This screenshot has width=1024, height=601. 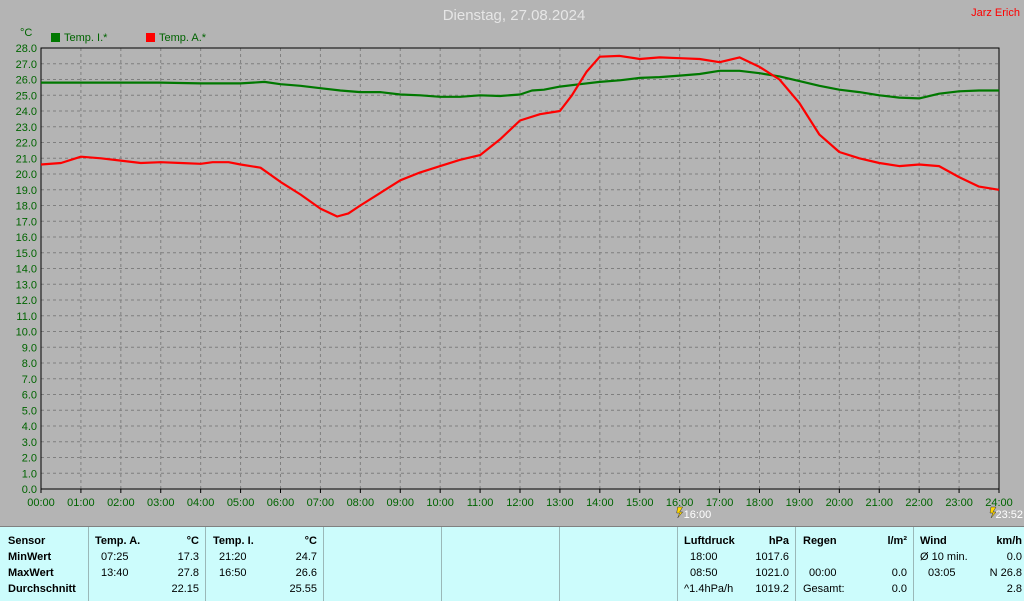 What do you see at coordinates (29, 427) in the screenshot?
I see `y-tick-label: 4.0` at bounding box center [29, 427].